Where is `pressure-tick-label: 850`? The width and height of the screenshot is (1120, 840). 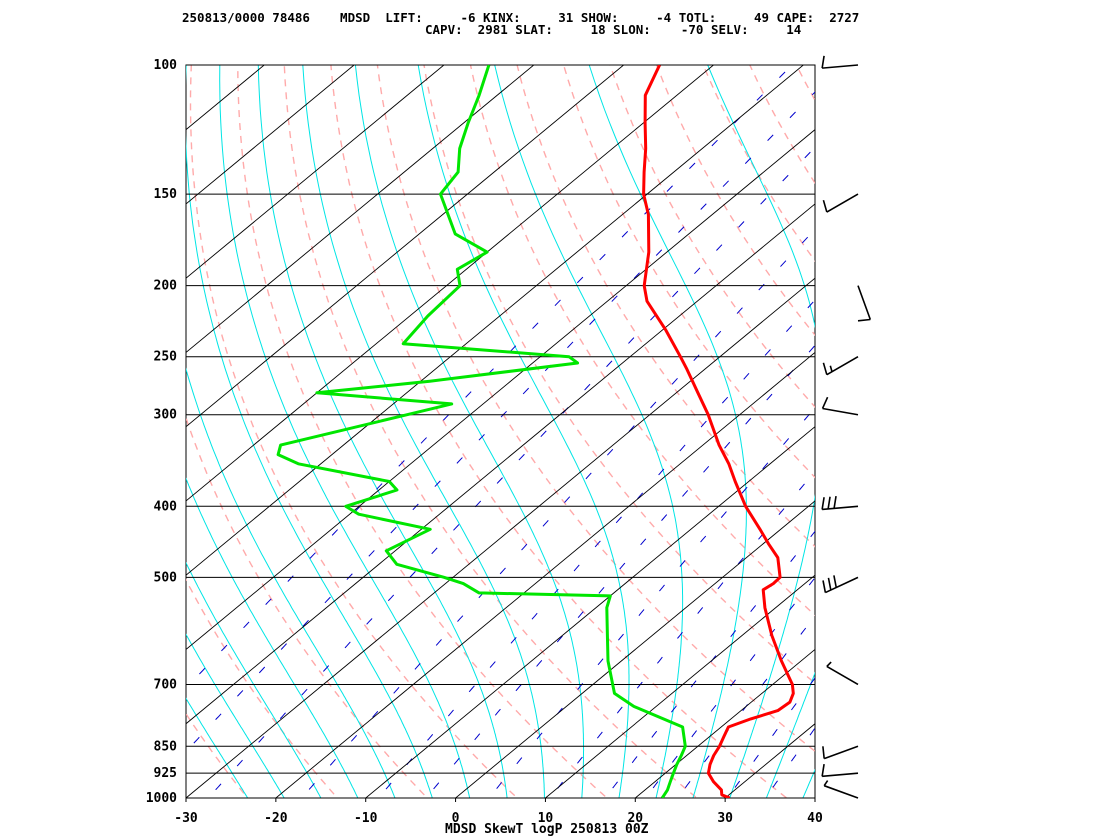 pressure-tick-label: 850 is located at coordinates (166, 746).